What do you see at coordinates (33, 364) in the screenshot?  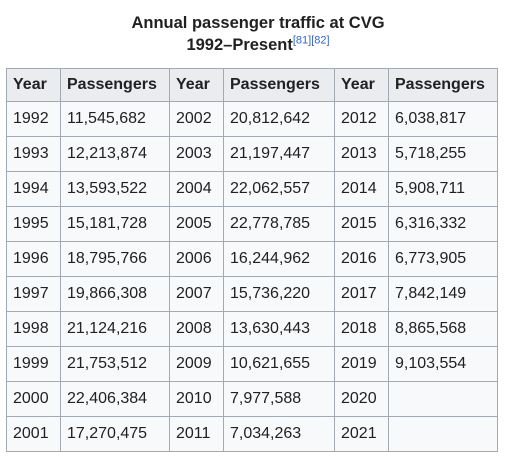 I see `year-cell: 1999` at bounding box center [33, 364].